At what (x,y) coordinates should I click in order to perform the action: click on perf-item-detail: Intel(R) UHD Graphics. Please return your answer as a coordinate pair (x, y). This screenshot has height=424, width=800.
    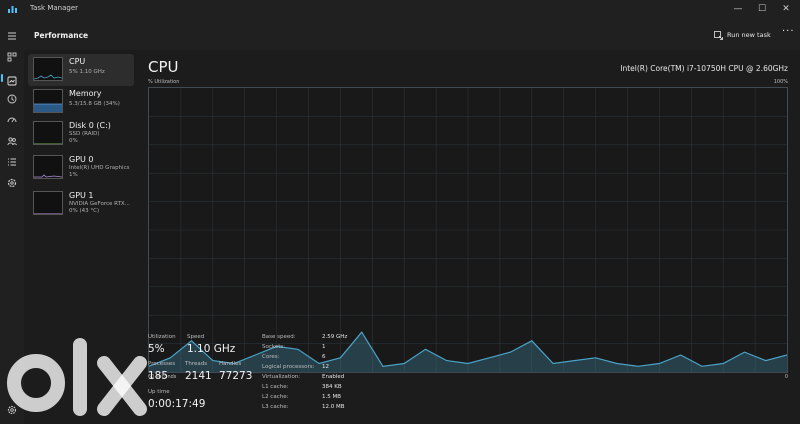
    Looking at the image, I should click on (99, 168).